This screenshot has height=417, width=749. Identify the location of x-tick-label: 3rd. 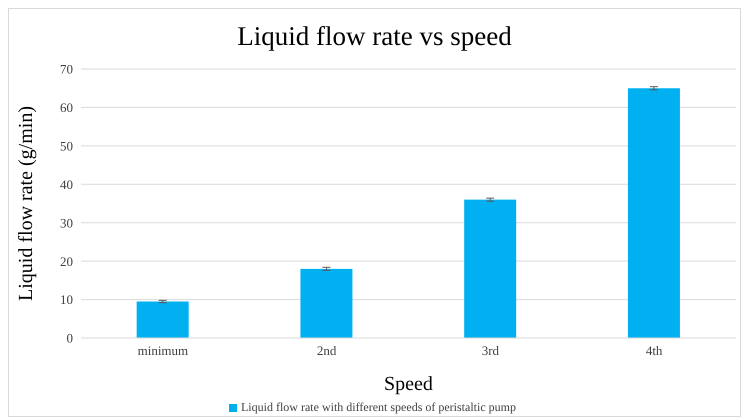
(491, 350).